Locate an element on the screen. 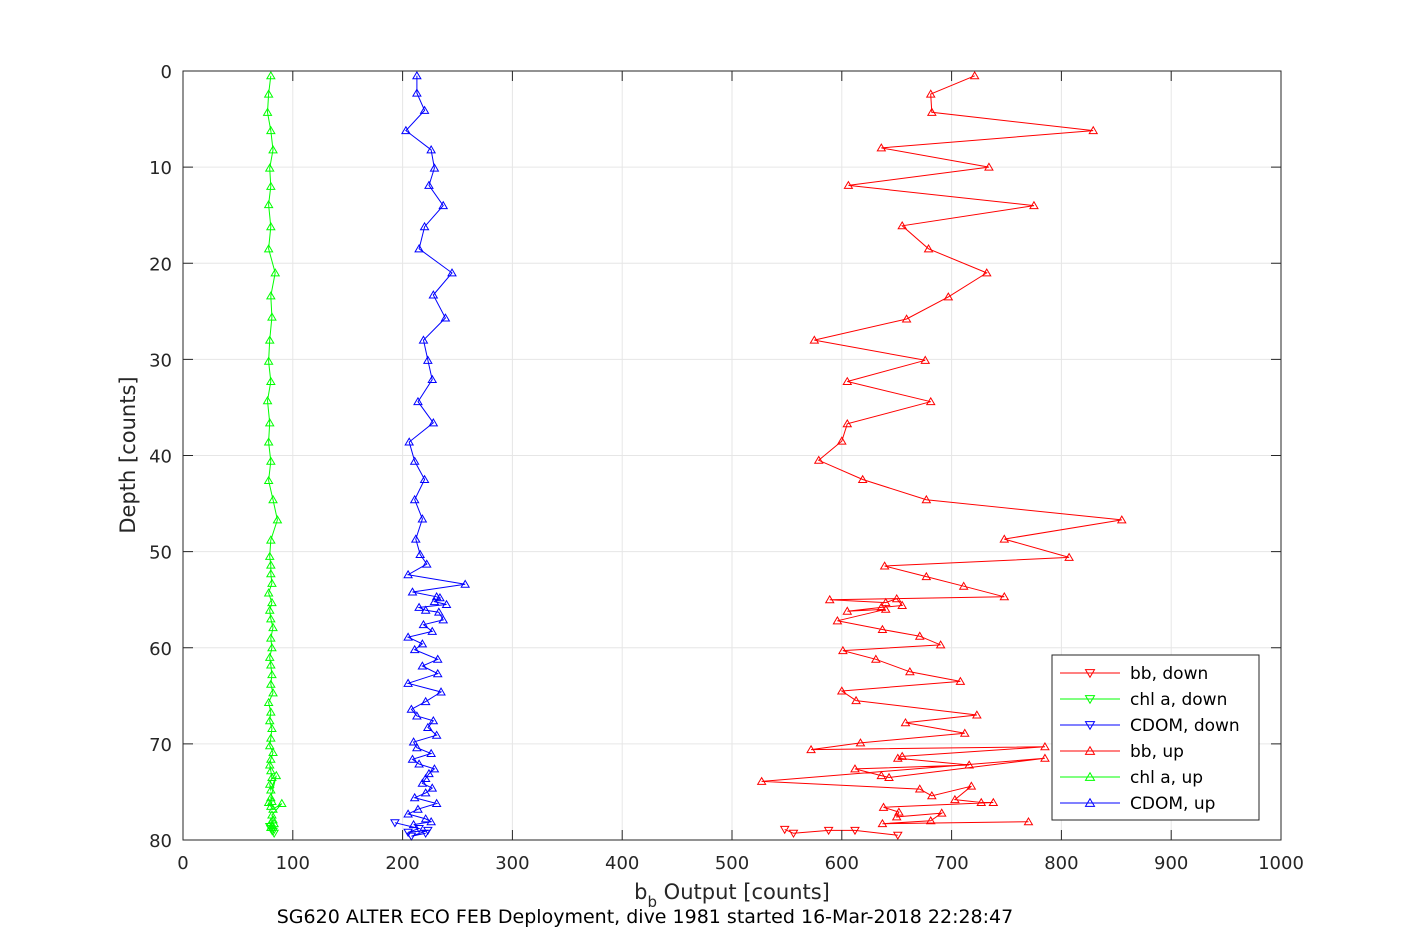 The height and width of the screenshot is (945, 1417). series-bb_down is located at coordinates (841, 832).